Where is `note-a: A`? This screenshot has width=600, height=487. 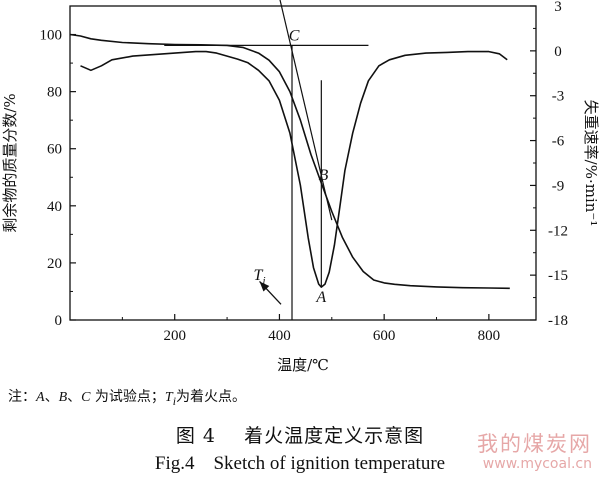
note-a: A is located at coordinates (40, 397).